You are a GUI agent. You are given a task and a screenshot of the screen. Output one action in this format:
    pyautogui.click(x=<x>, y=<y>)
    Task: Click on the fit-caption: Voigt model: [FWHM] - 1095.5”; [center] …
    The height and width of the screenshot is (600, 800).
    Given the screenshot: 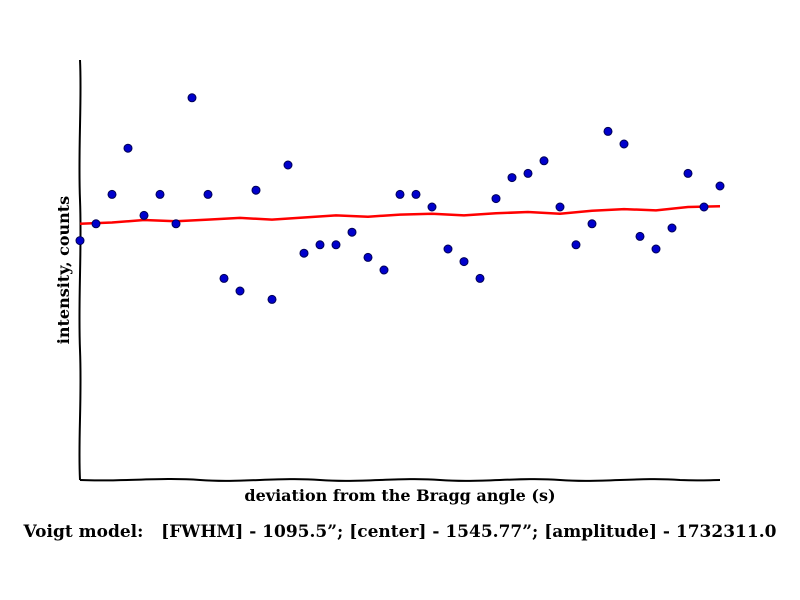 What is the action you would take?
    pyautogui.click(x=400, y=532)
    